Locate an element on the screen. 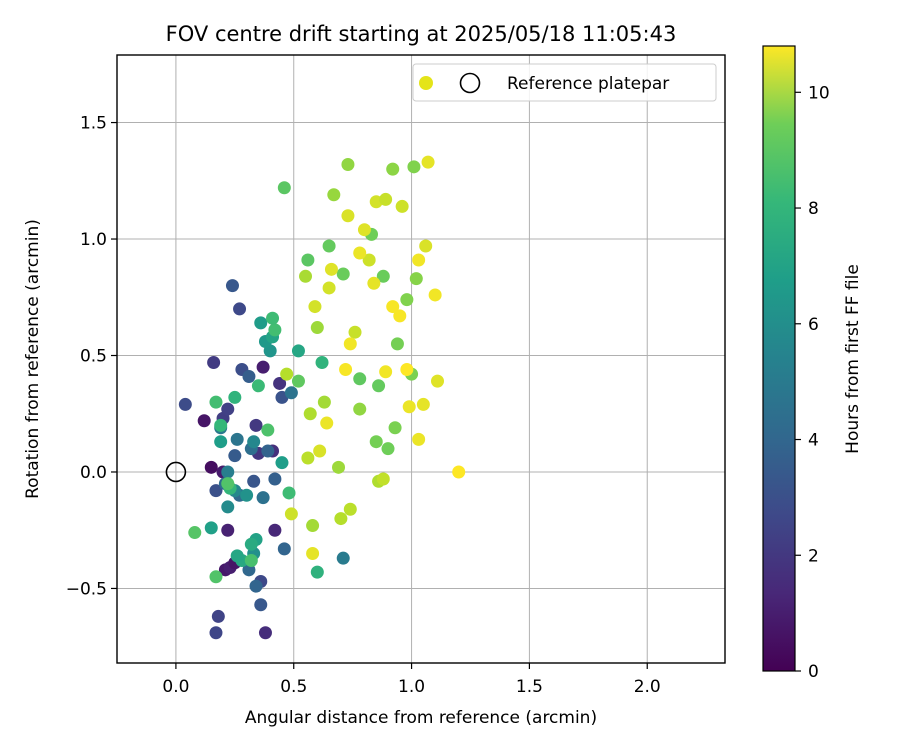 The image size is (900, 750). colorbar-tick-label: 0 is located at coordinates (813, 672).